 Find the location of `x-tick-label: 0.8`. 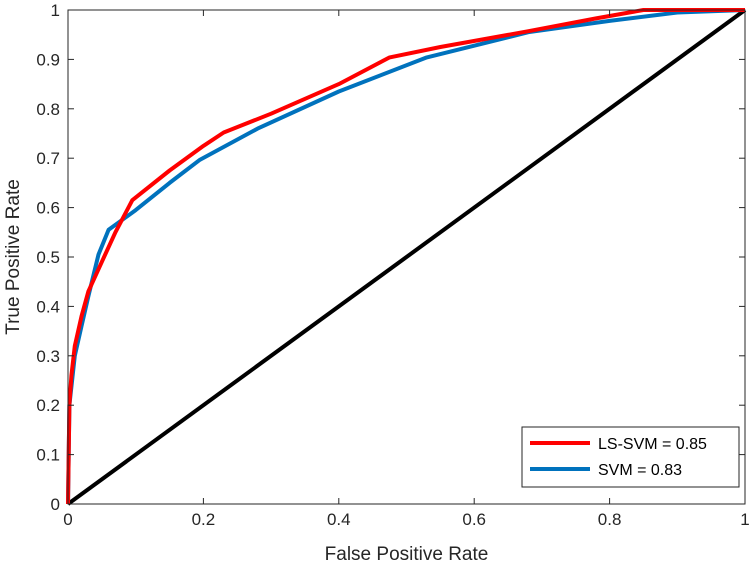

x-tick-label: 0.8 is located at coordinates (610, 519).